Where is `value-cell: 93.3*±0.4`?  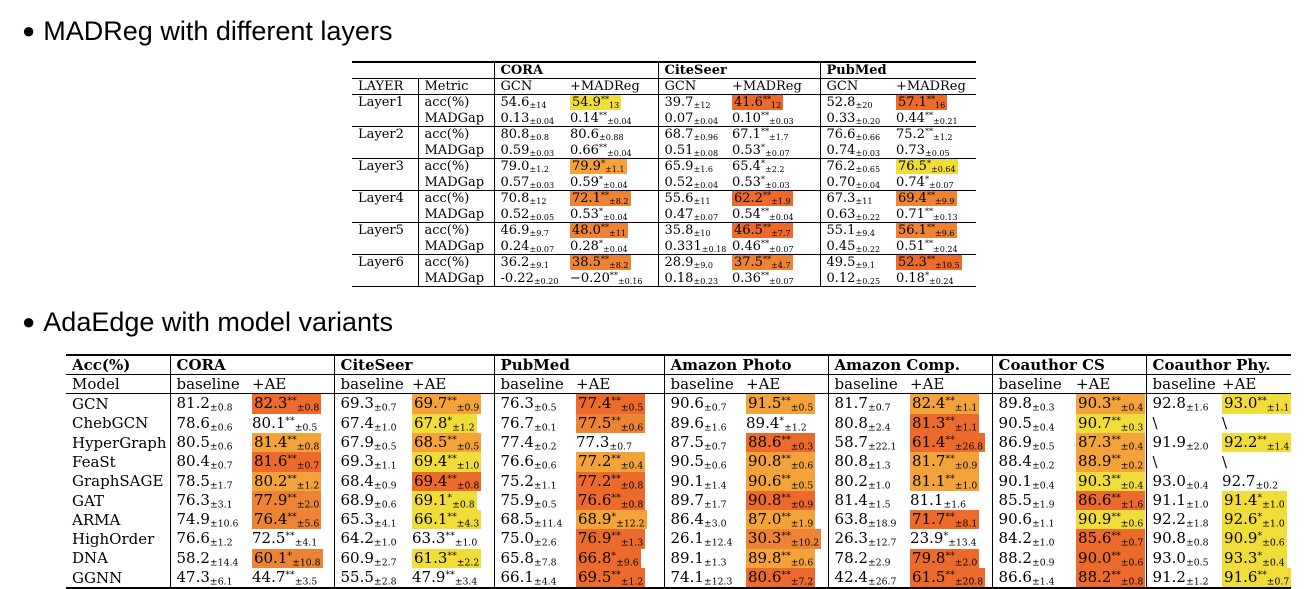
value-cell: 93.3*±0.4 is located at coordinates (1253, 558).